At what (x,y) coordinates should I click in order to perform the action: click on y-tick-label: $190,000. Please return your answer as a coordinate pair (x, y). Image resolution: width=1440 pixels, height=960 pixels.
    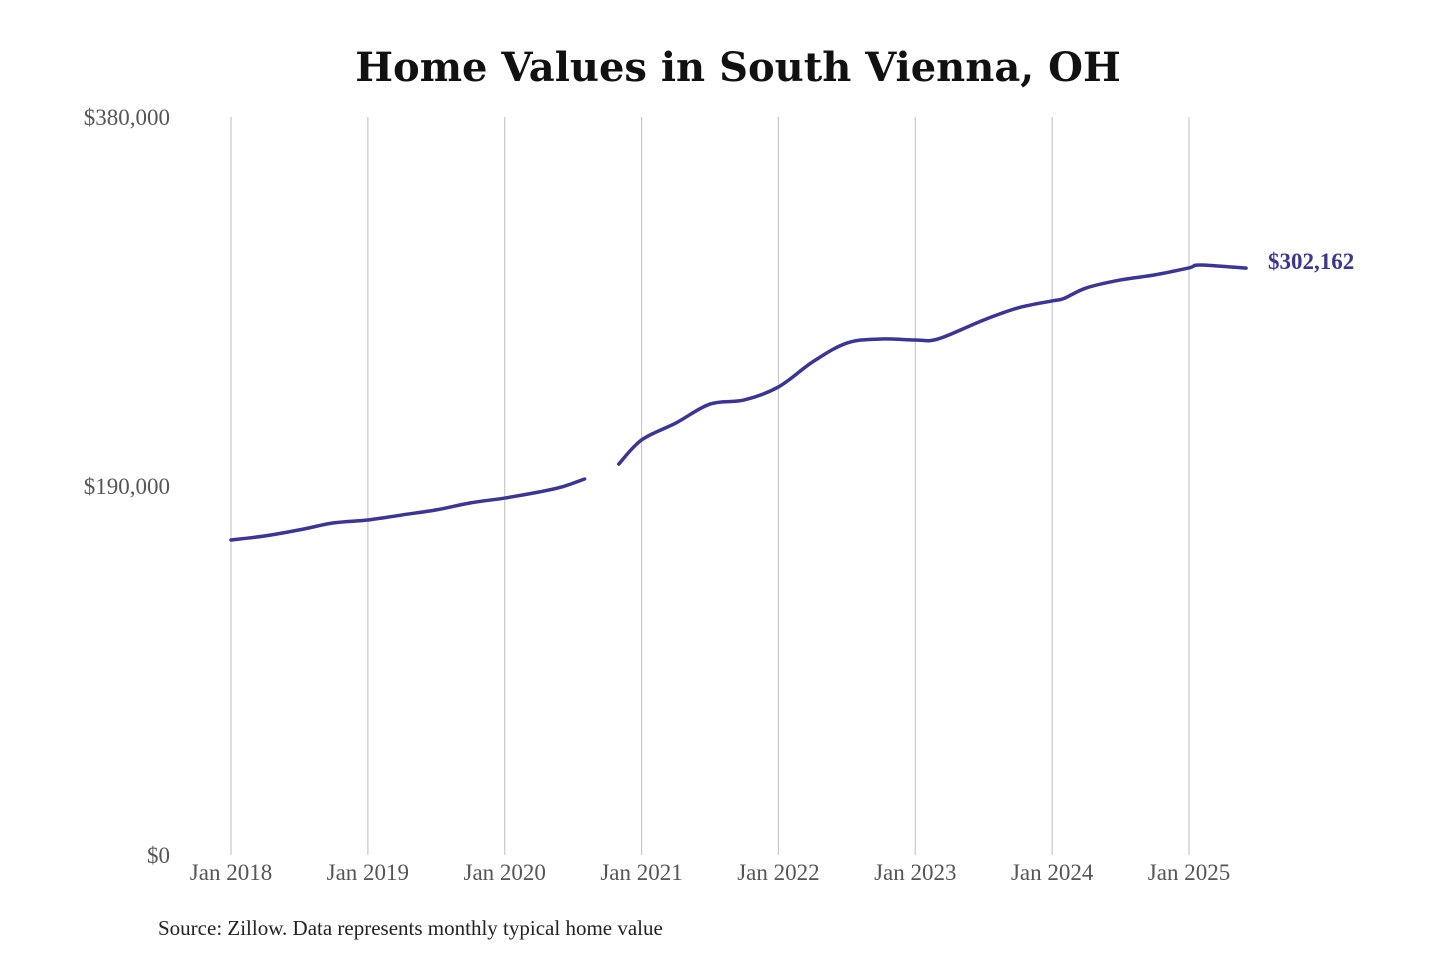
    Looking at the image, I should click on (127, 486).